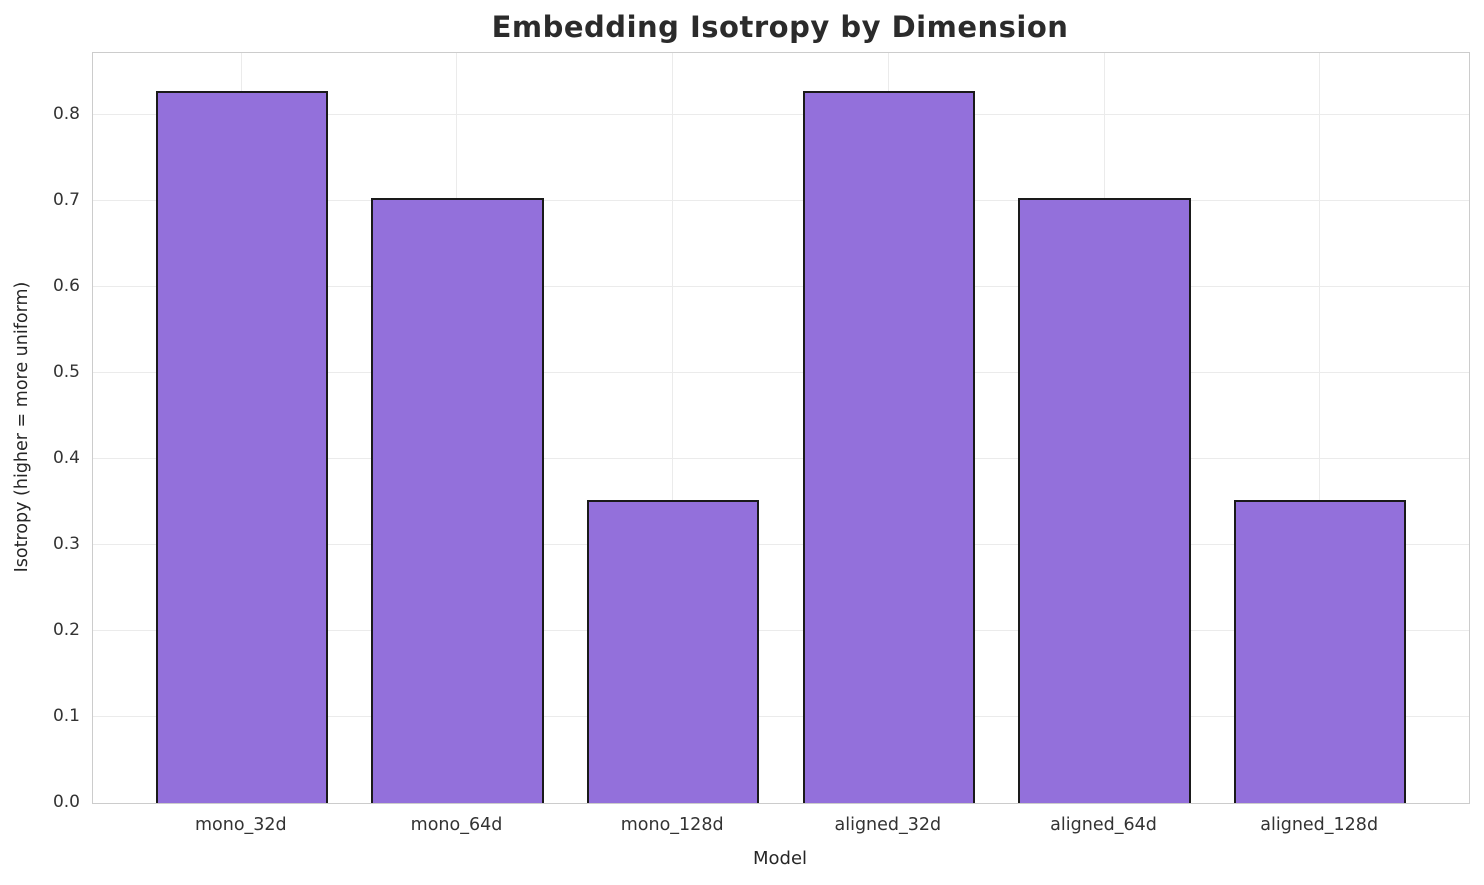  What do you see at coordinates (1104, 500) in the screenshot?
I see `bar-aligned_64d` at bounding box center [1104, 500].